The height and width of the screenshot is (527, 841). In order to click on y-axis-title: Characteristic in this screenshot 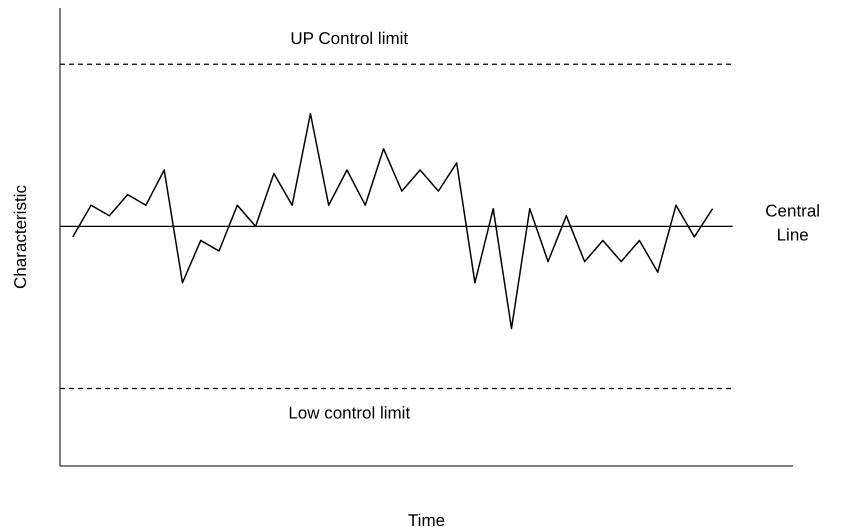, I will do `click(20, 236)`.